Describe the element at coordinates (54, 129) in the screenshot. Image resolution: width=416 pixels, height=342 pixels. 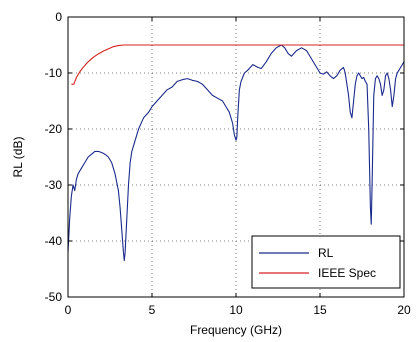
I see `y-tick-label: -20` at that location.